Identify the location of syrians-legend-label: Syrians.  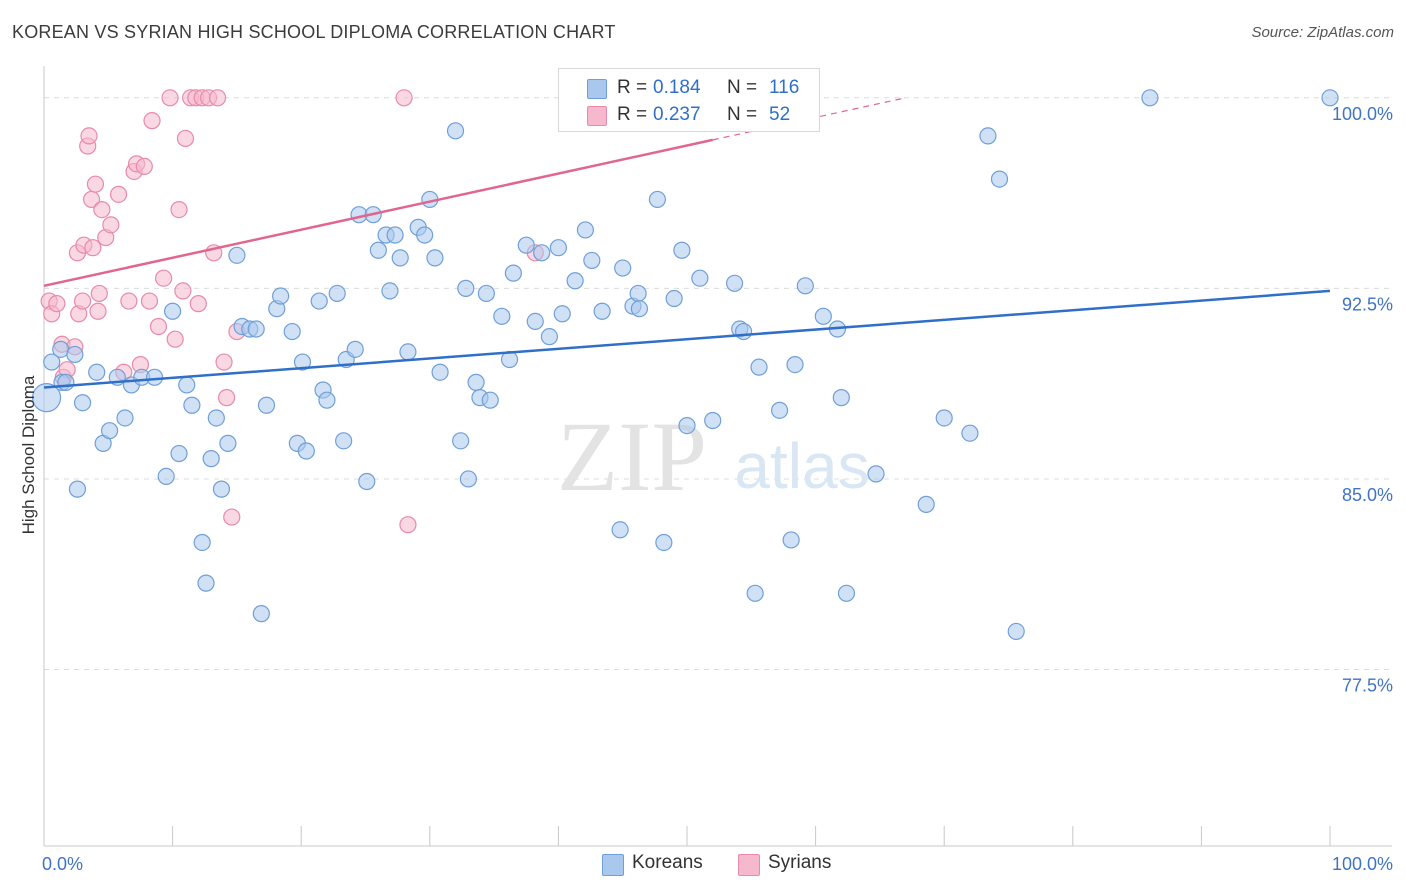
(800, 862).